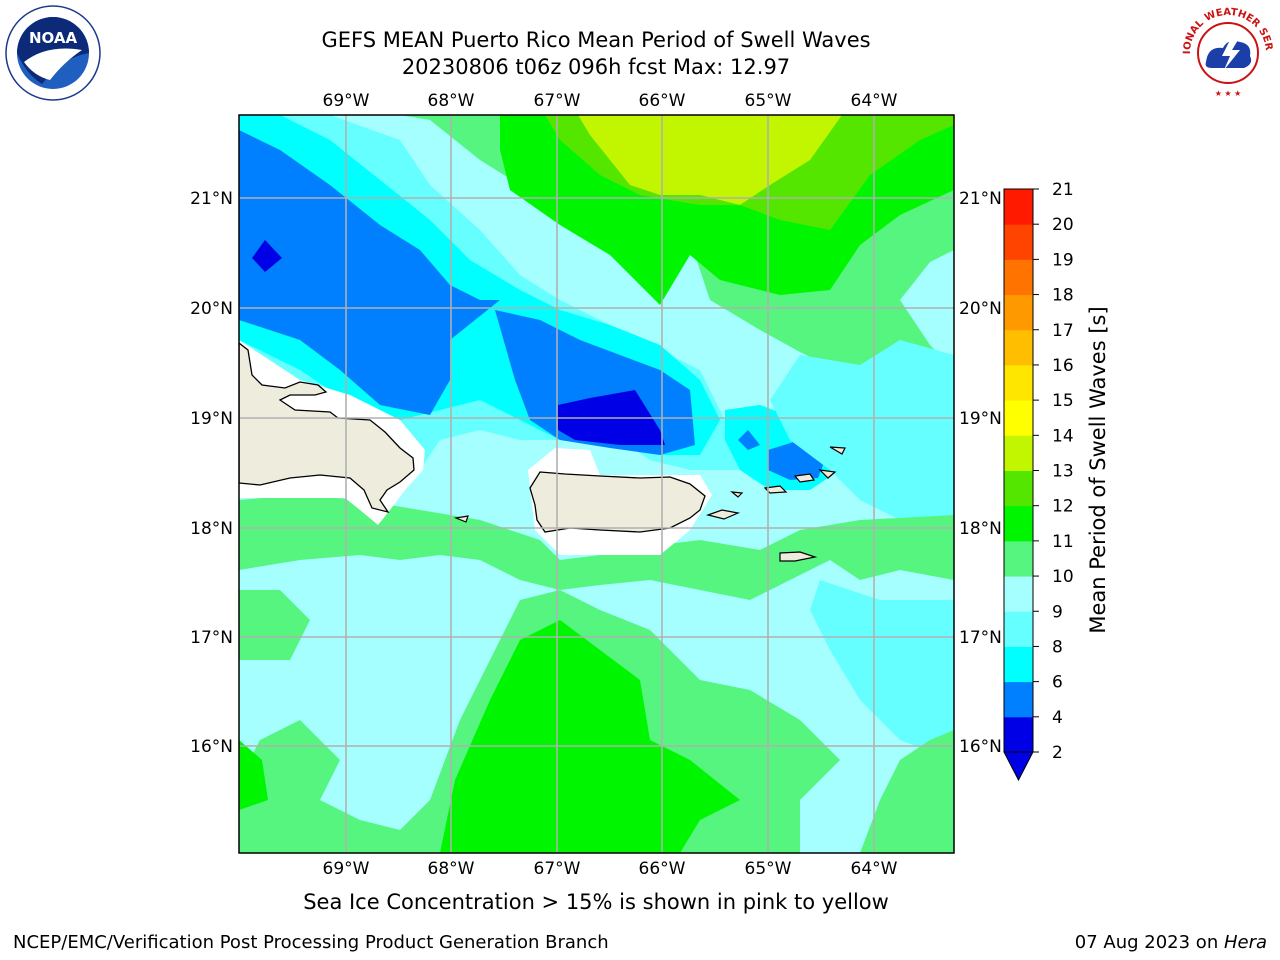  I want to click on svg-text: NOAA, so click(53, 38).